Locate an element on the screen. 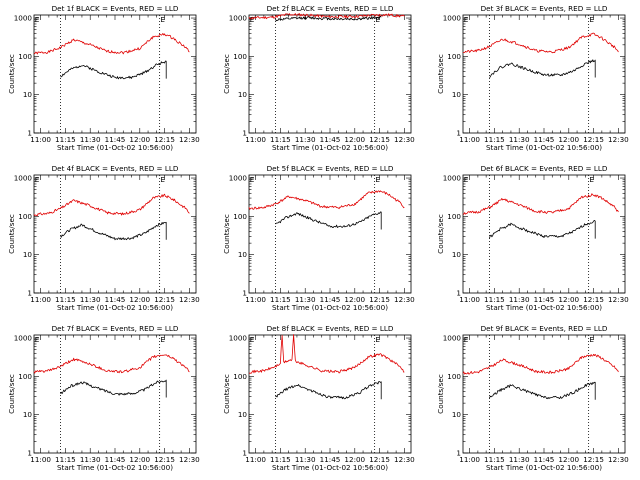  panel-title: Det 1f BLACK = Events, RED = LLD is located at coordinates (115, 8).